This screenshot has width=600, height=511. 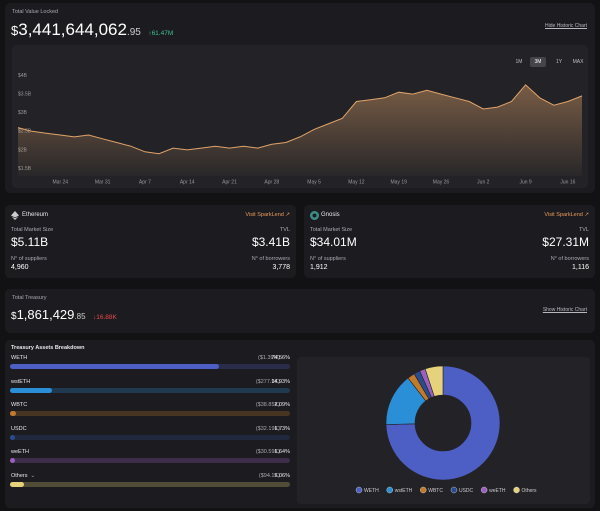 I want to click on x-tick-label: Apr 14, so click(x=187, y=182).